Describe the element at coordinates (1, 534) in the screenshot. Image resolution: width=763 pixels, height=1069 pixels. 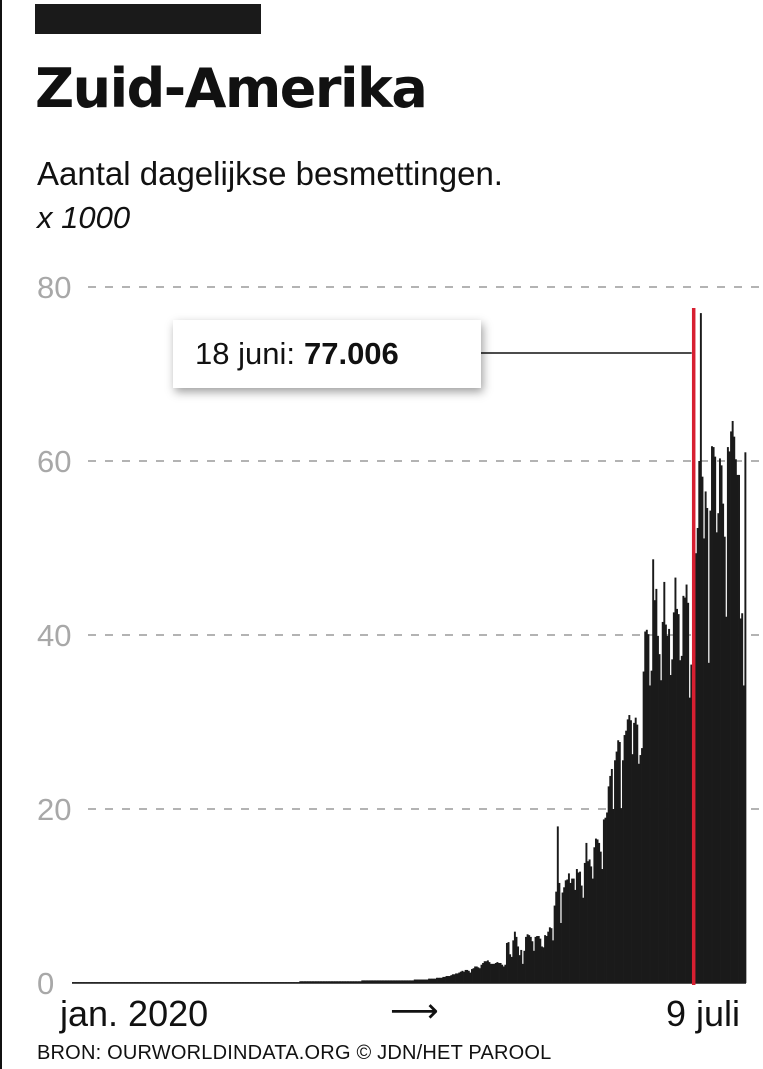
I see `left-border-rule` at that location.